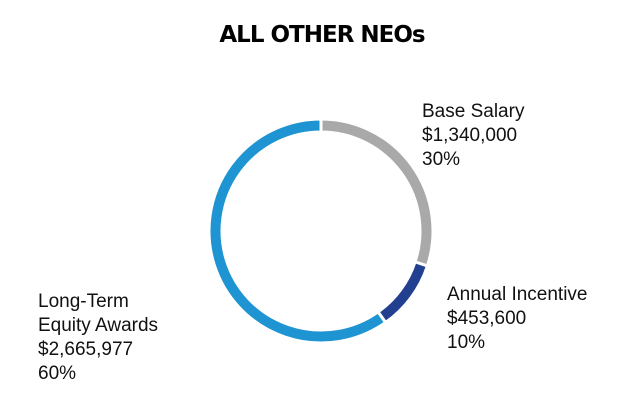  Describe the element at coordinates (322, 35) in the screenshot. I see `chart-title: ALL OTHER NEOs` at that location.